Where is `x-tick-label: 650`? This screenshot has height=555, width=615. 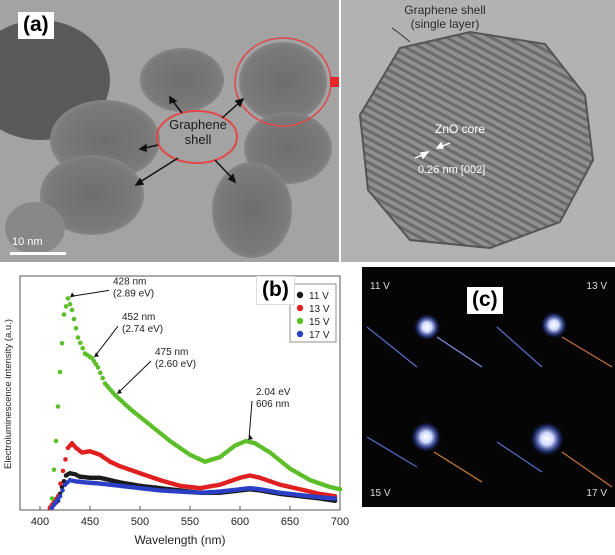 x-tick-label: 650 is located at coordinates (290, 522).